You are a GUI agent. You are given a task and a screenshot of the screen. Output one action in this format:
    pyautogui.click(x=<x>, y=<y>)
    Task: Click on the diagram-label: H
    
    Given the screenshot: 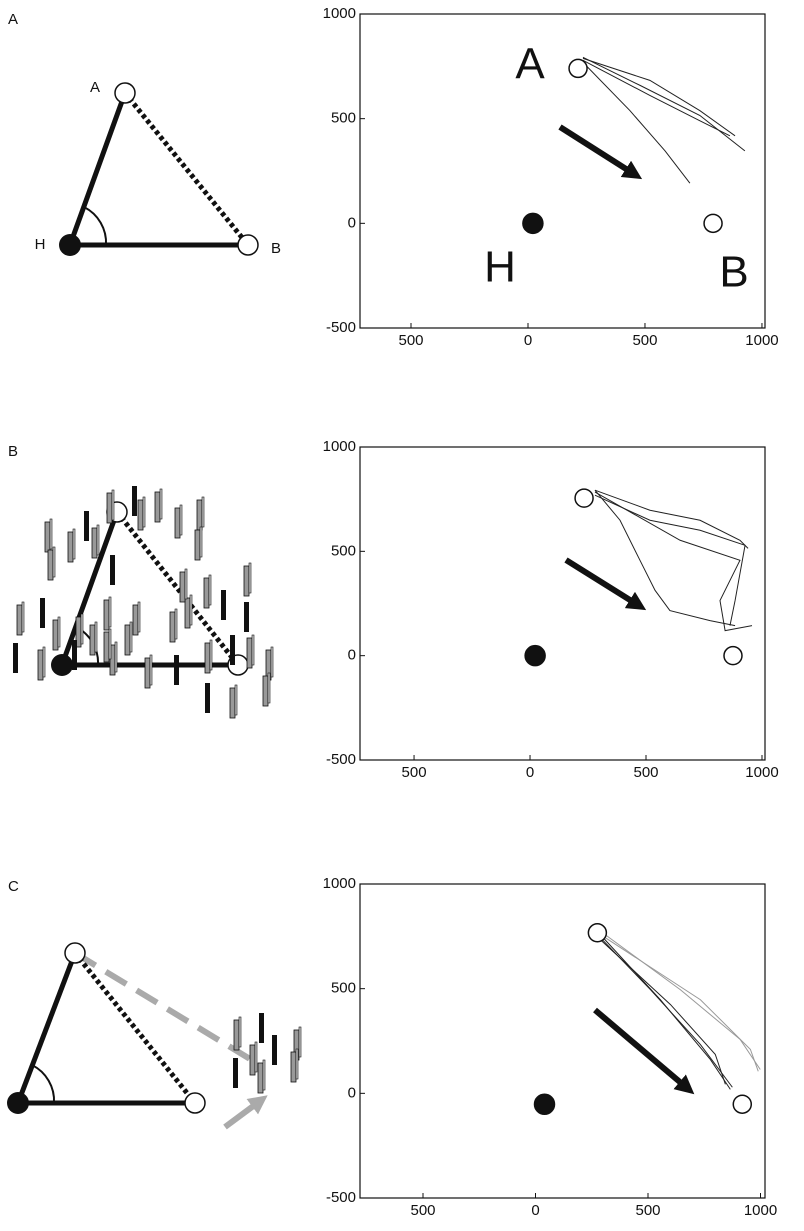 What is the action you would take?
    pyautogui.click(x=40, y=244)
    